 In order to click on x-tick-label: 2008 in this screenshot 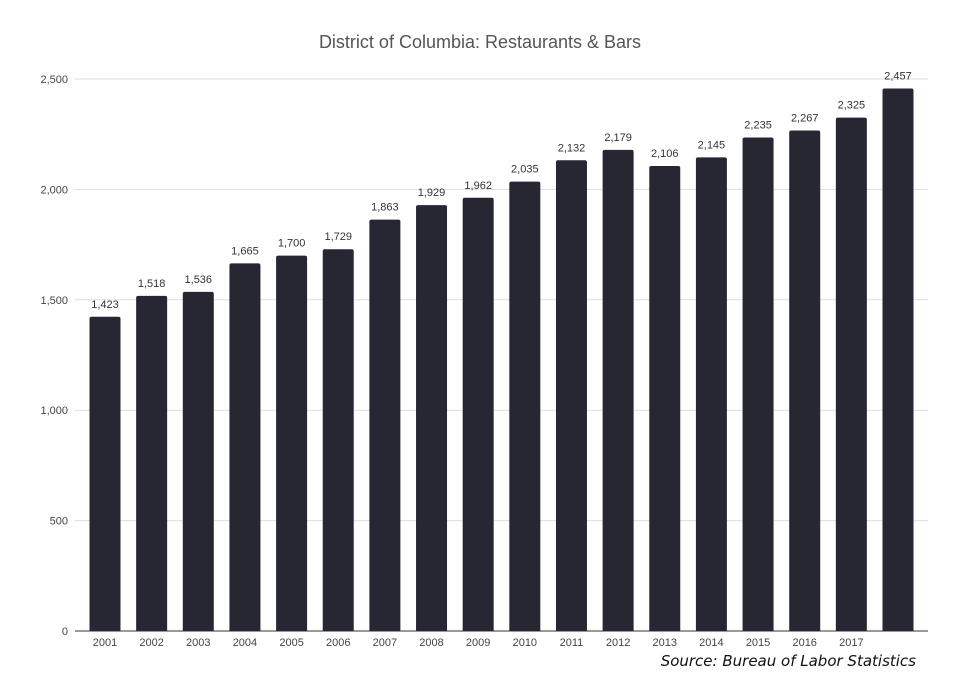, I will do `click(431, 643)`.